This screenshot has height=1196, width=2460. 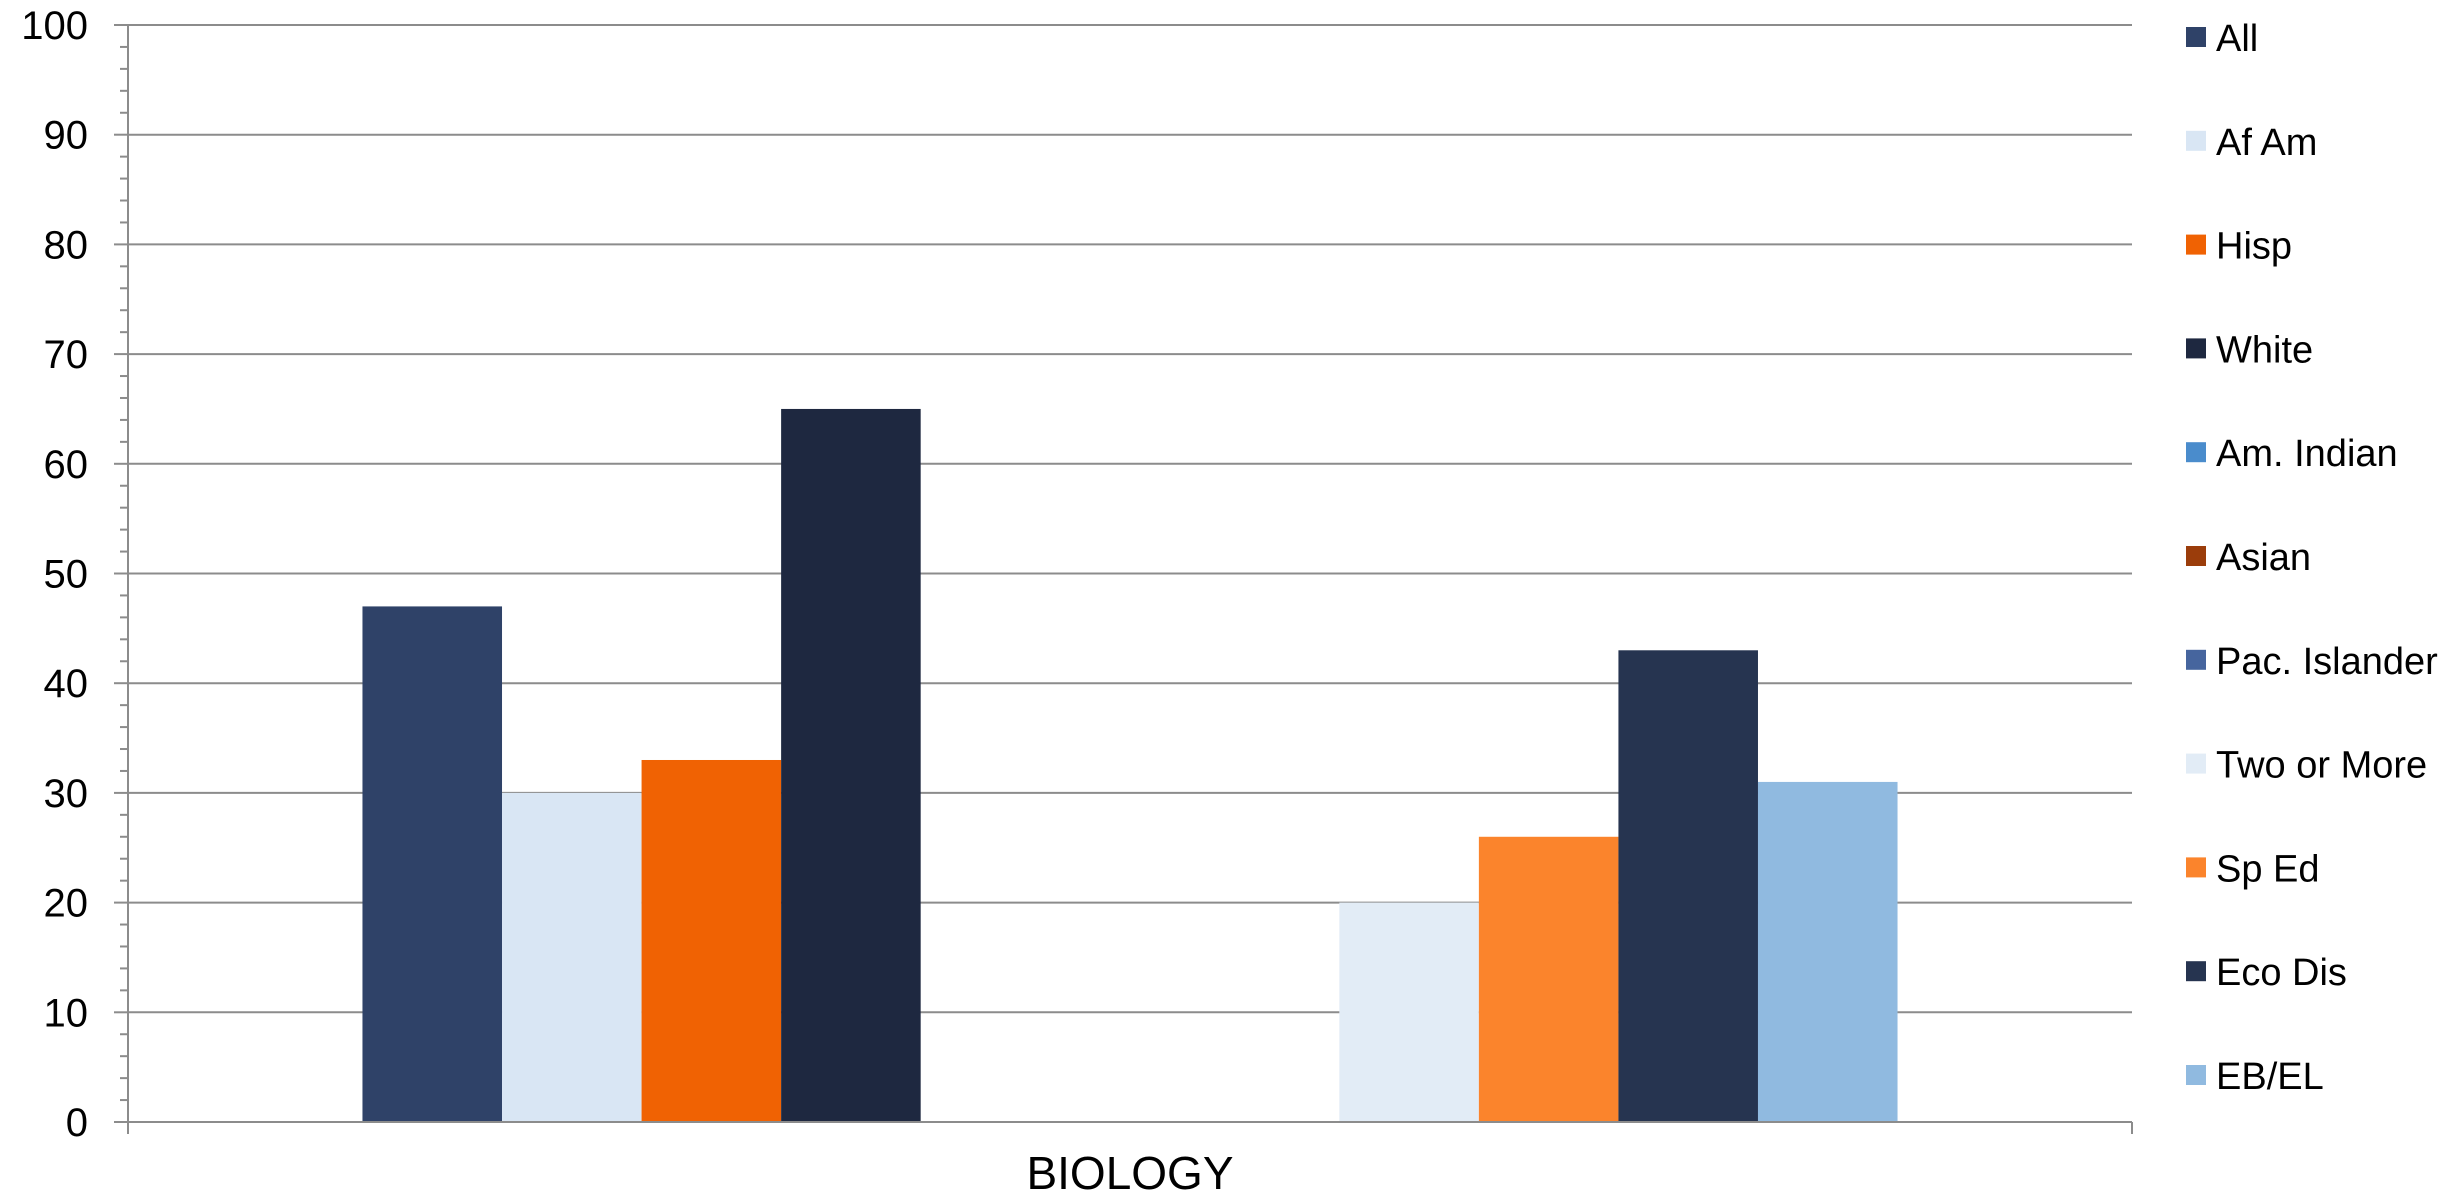 What do you see at coordinates (711, 940) in the screenshot?
I see `bar-hisp` at bounding box center [711, 940].